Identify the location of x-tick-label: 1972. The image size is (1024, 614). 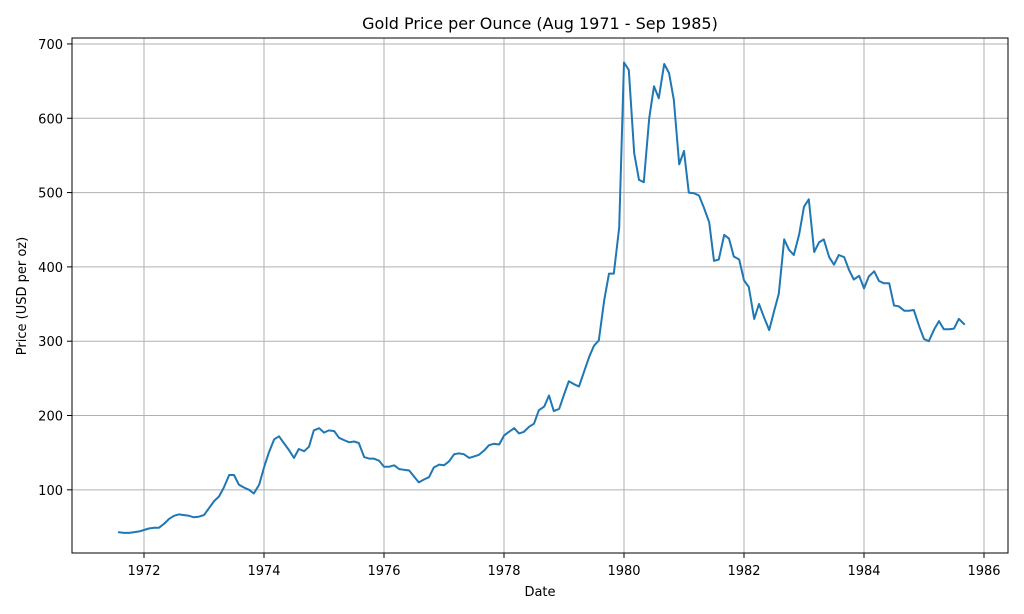
(143, 571).